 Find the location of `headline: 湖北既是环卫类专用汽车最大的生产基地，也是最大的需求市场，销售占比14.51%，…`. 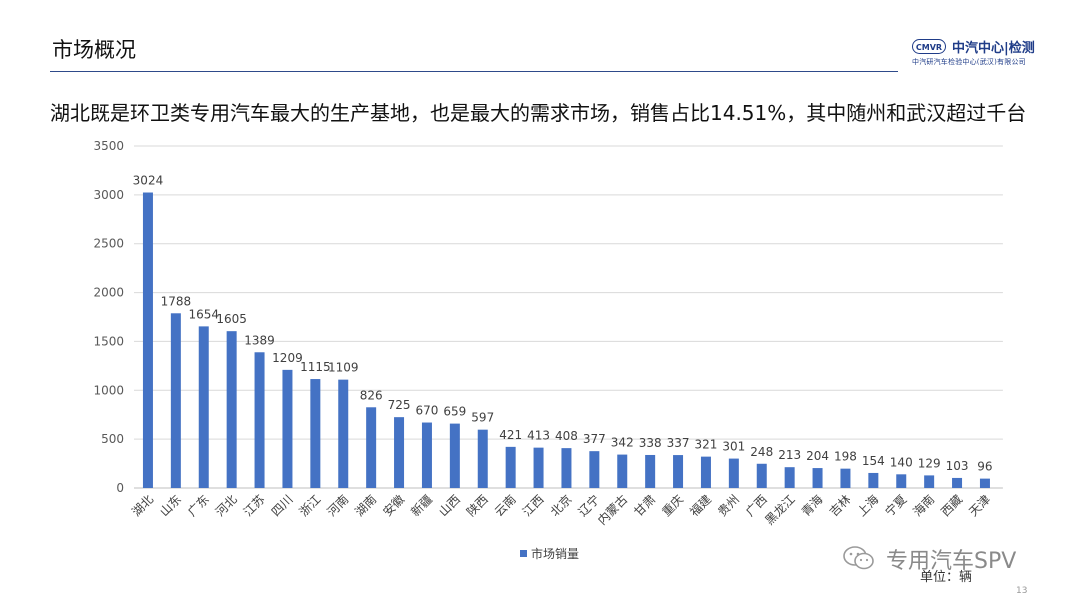

headline: 湖北既是环卫类专用汽车最大的生产基地，也是最大的需求市场，销售占比14.51%，… is located at coordinates (538, 113).